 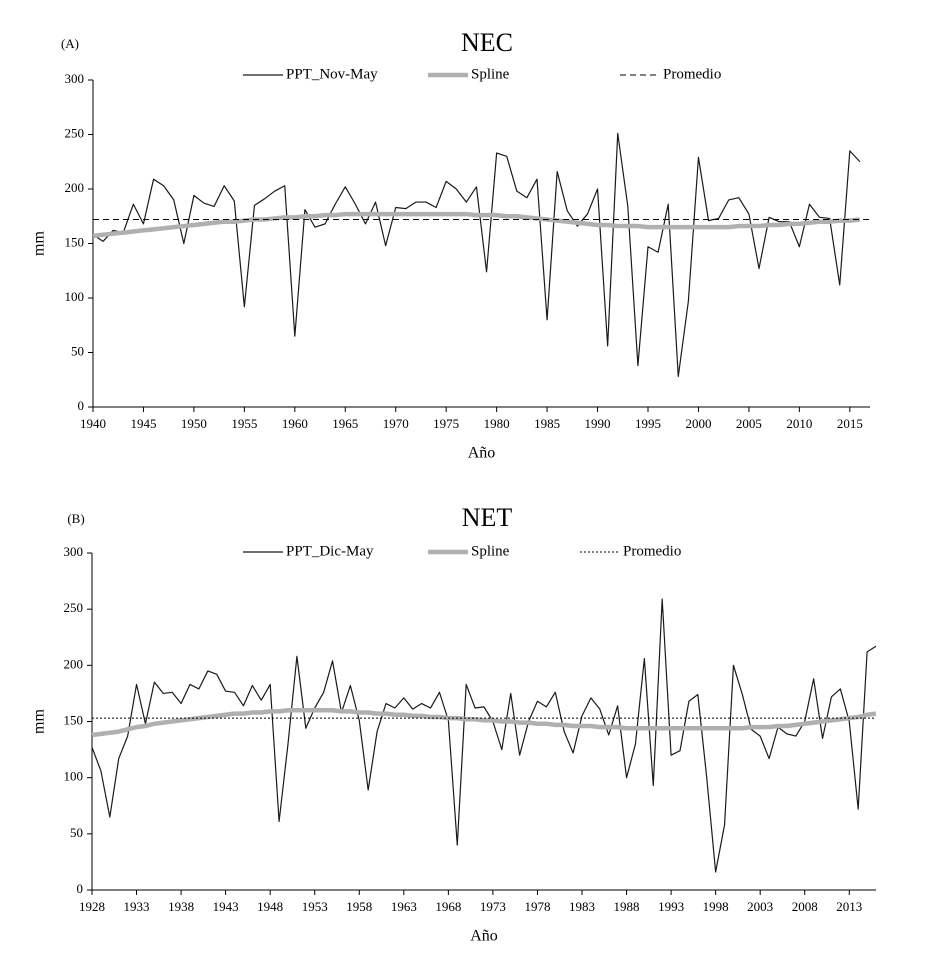 I want to click on legend-label: PPT_Dic-May, so click(x=330, y=551).